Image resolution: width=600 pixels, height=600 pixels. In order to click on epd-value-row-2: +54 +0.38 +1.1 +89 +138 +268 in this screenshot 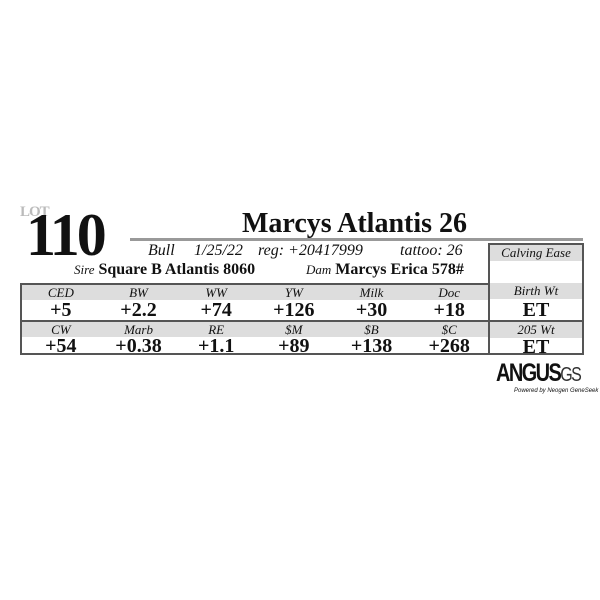, I will do `click(255, 346)`.